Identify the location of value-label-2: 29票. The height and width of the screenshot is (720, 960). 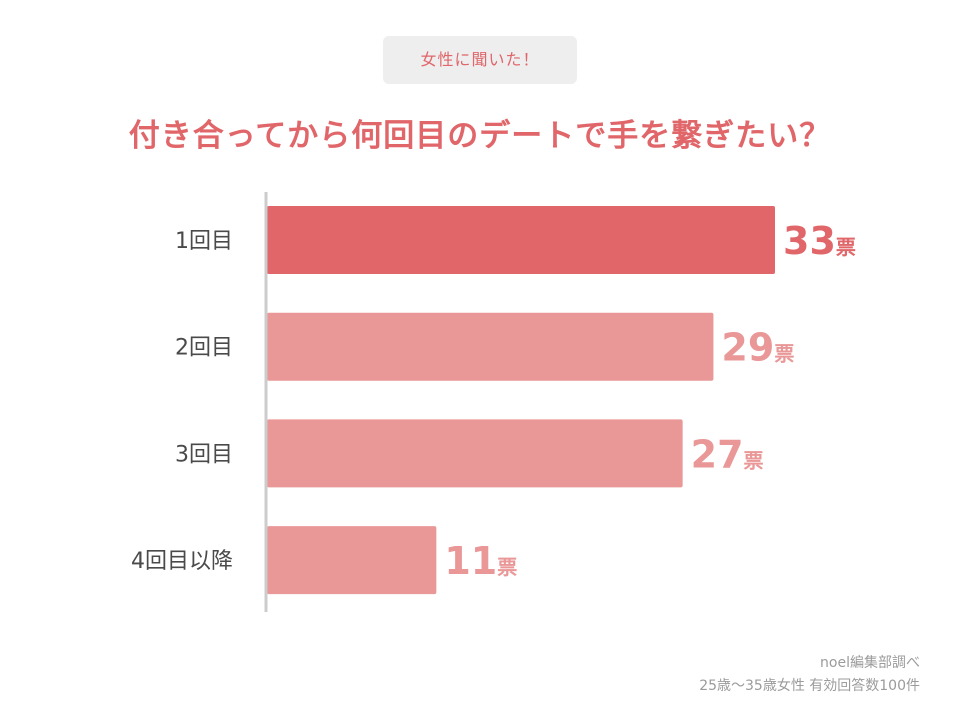
(757, 348).